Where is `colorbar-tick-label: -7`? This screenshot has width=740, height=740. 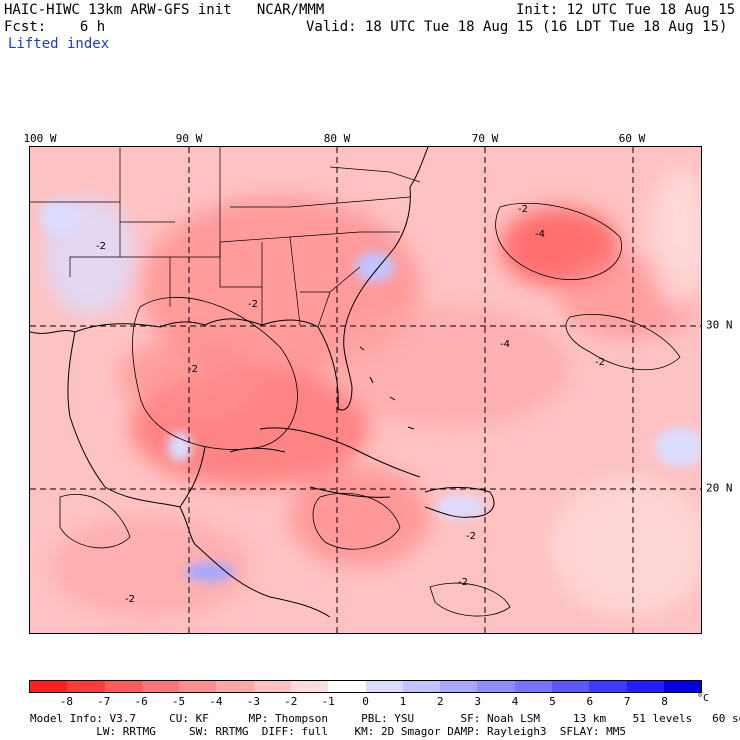
colorbar-tick-label: -7 is located at coordinates (104, 701).